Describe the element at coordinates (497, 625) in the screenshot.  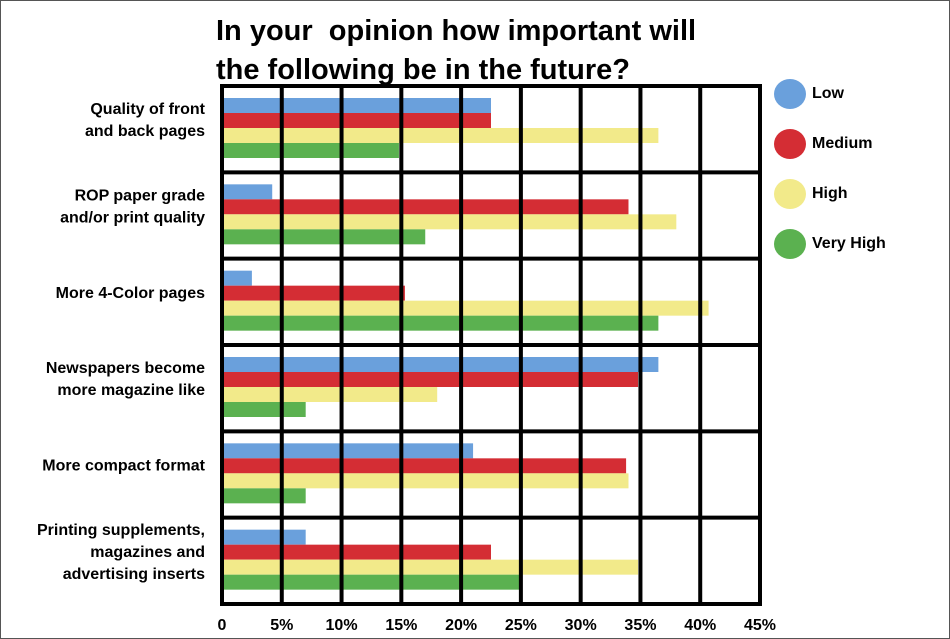
I see `x-axis-ticks: 0 5% 10% 15% 20% 25% 30% 35% 40% 45%` at that location.